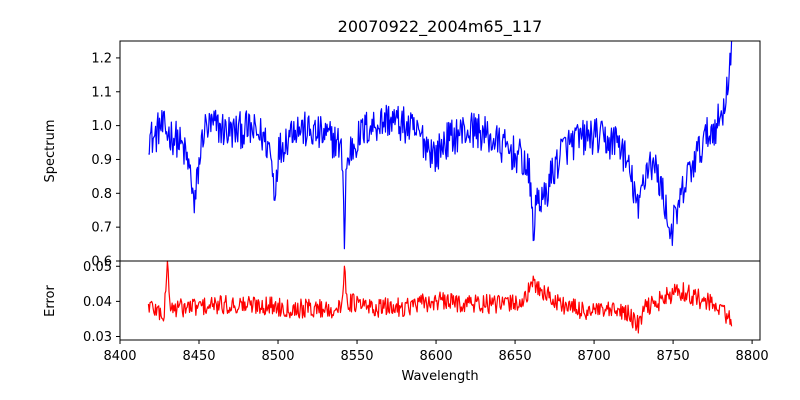  I want to click on spectrum-y-tick-label: 1.1, so click(101, 92).